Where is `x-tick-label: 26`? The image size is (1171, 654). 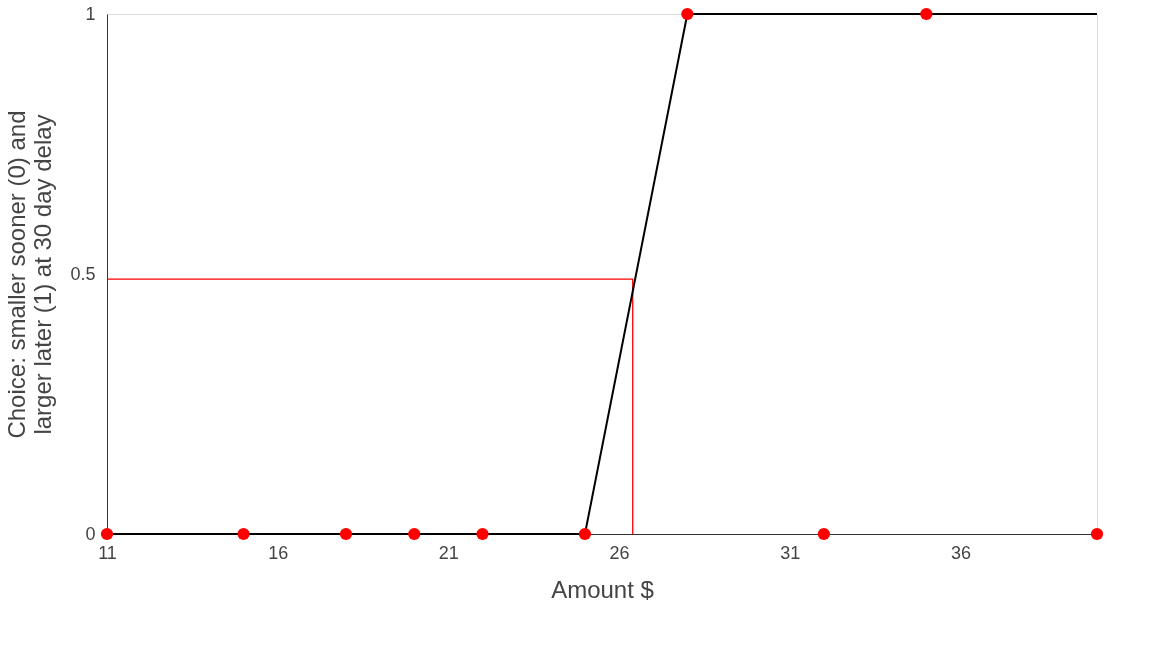 x-tick-label: 26 is located at coordinates (619, 552).